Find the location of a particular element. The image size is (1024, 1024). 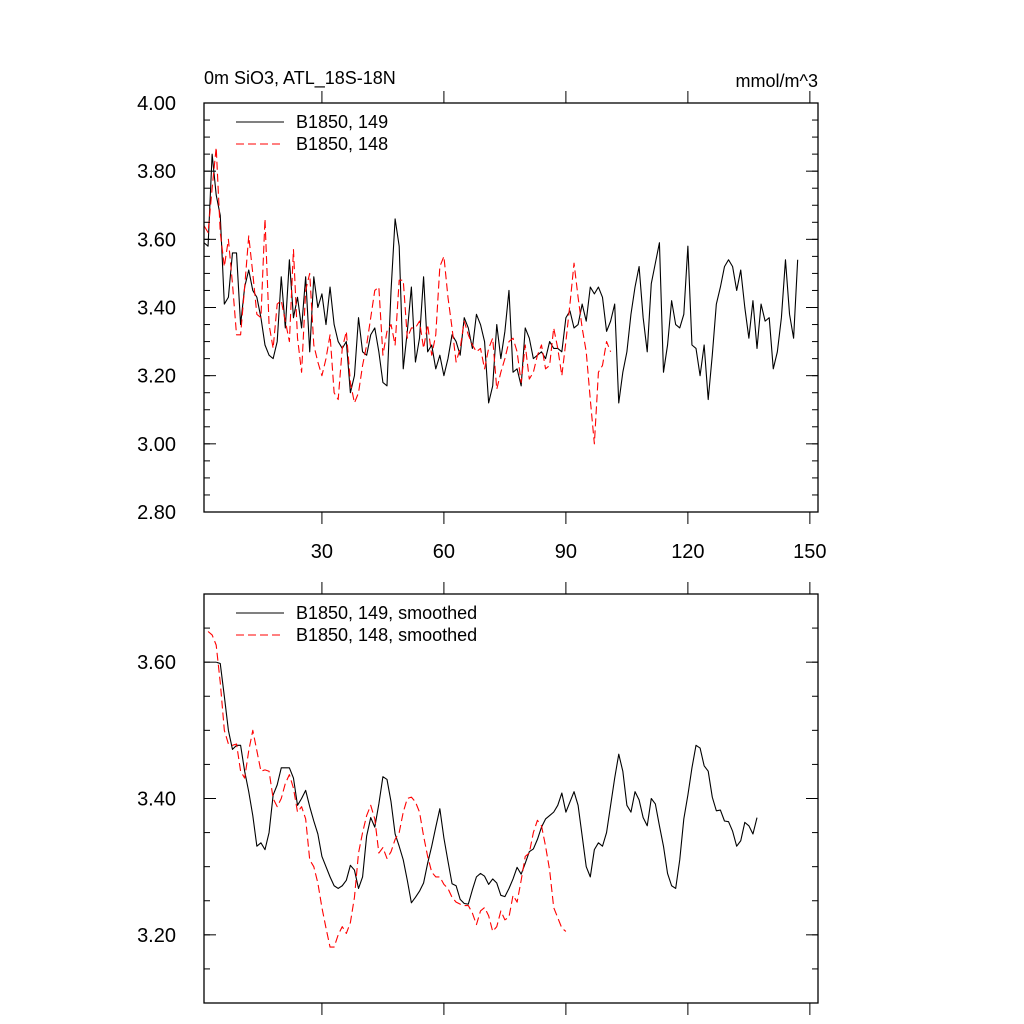

x-tick-label: 150 is located at coordinates (809, 552).